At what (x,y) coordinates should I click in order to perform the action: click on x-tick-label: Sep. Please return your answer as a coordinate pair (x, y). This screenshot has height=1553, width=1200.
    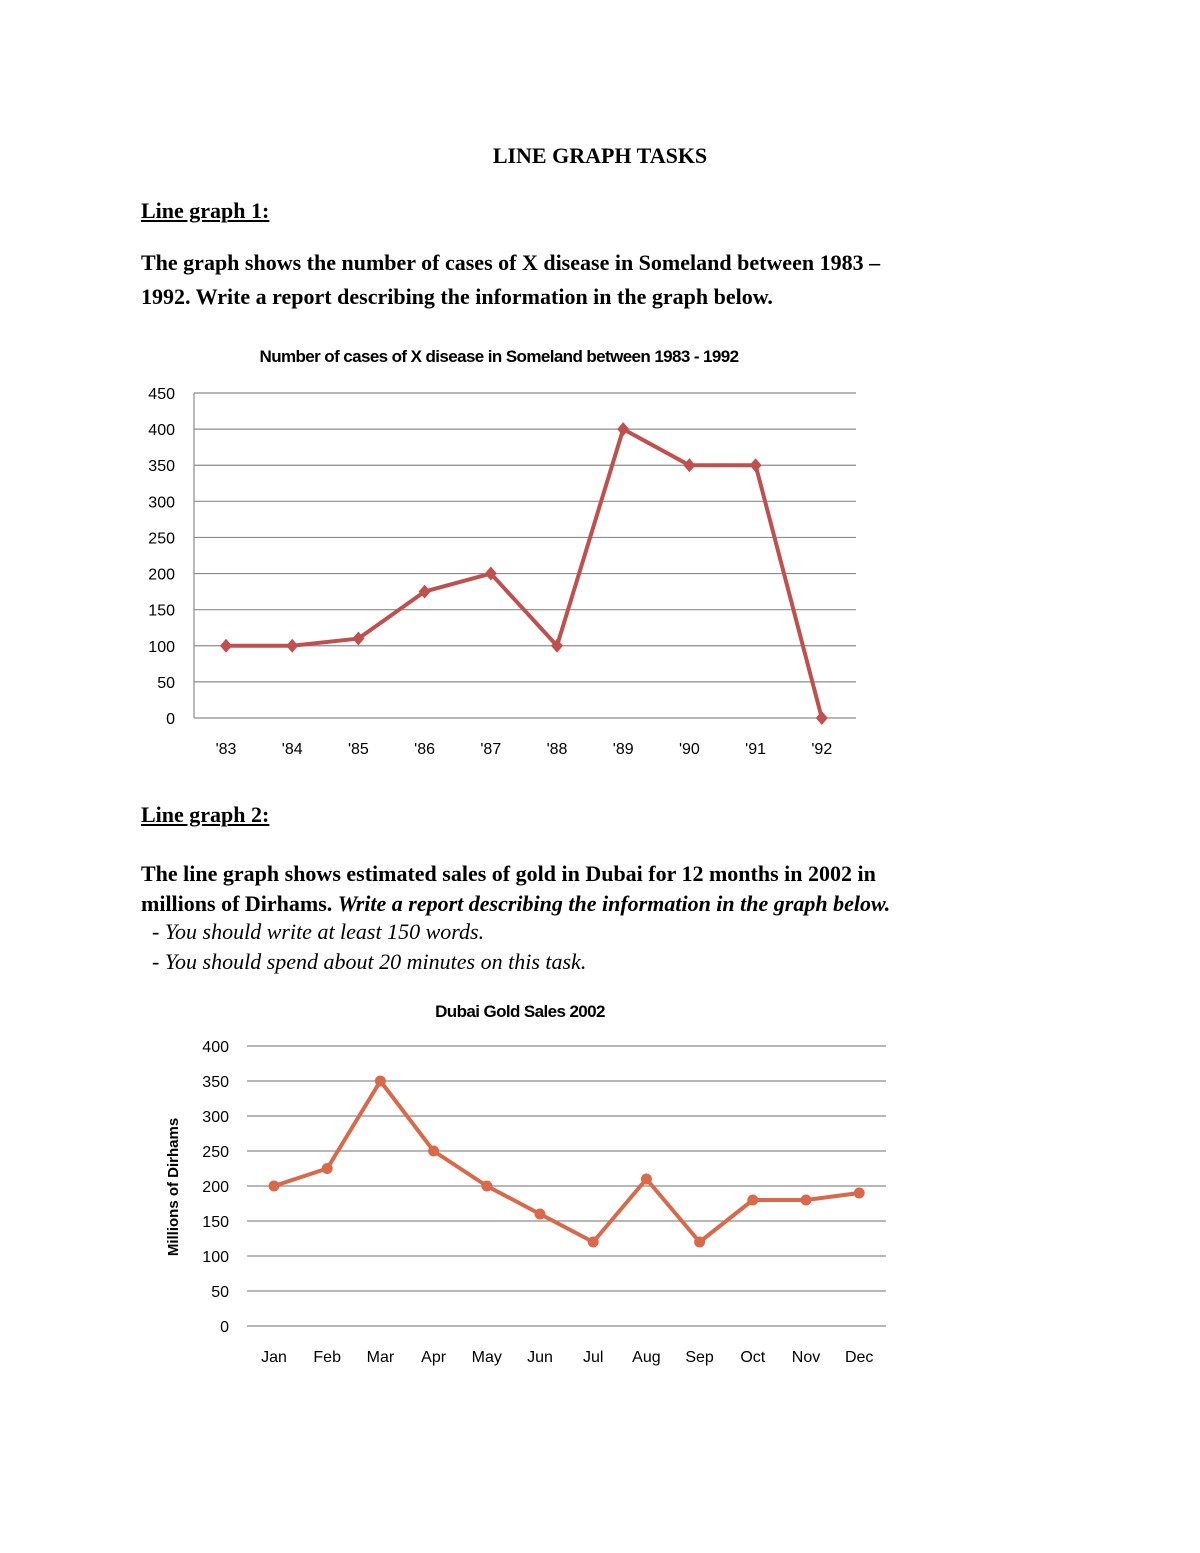
    Looking at the image, I should click on (699, 1357).